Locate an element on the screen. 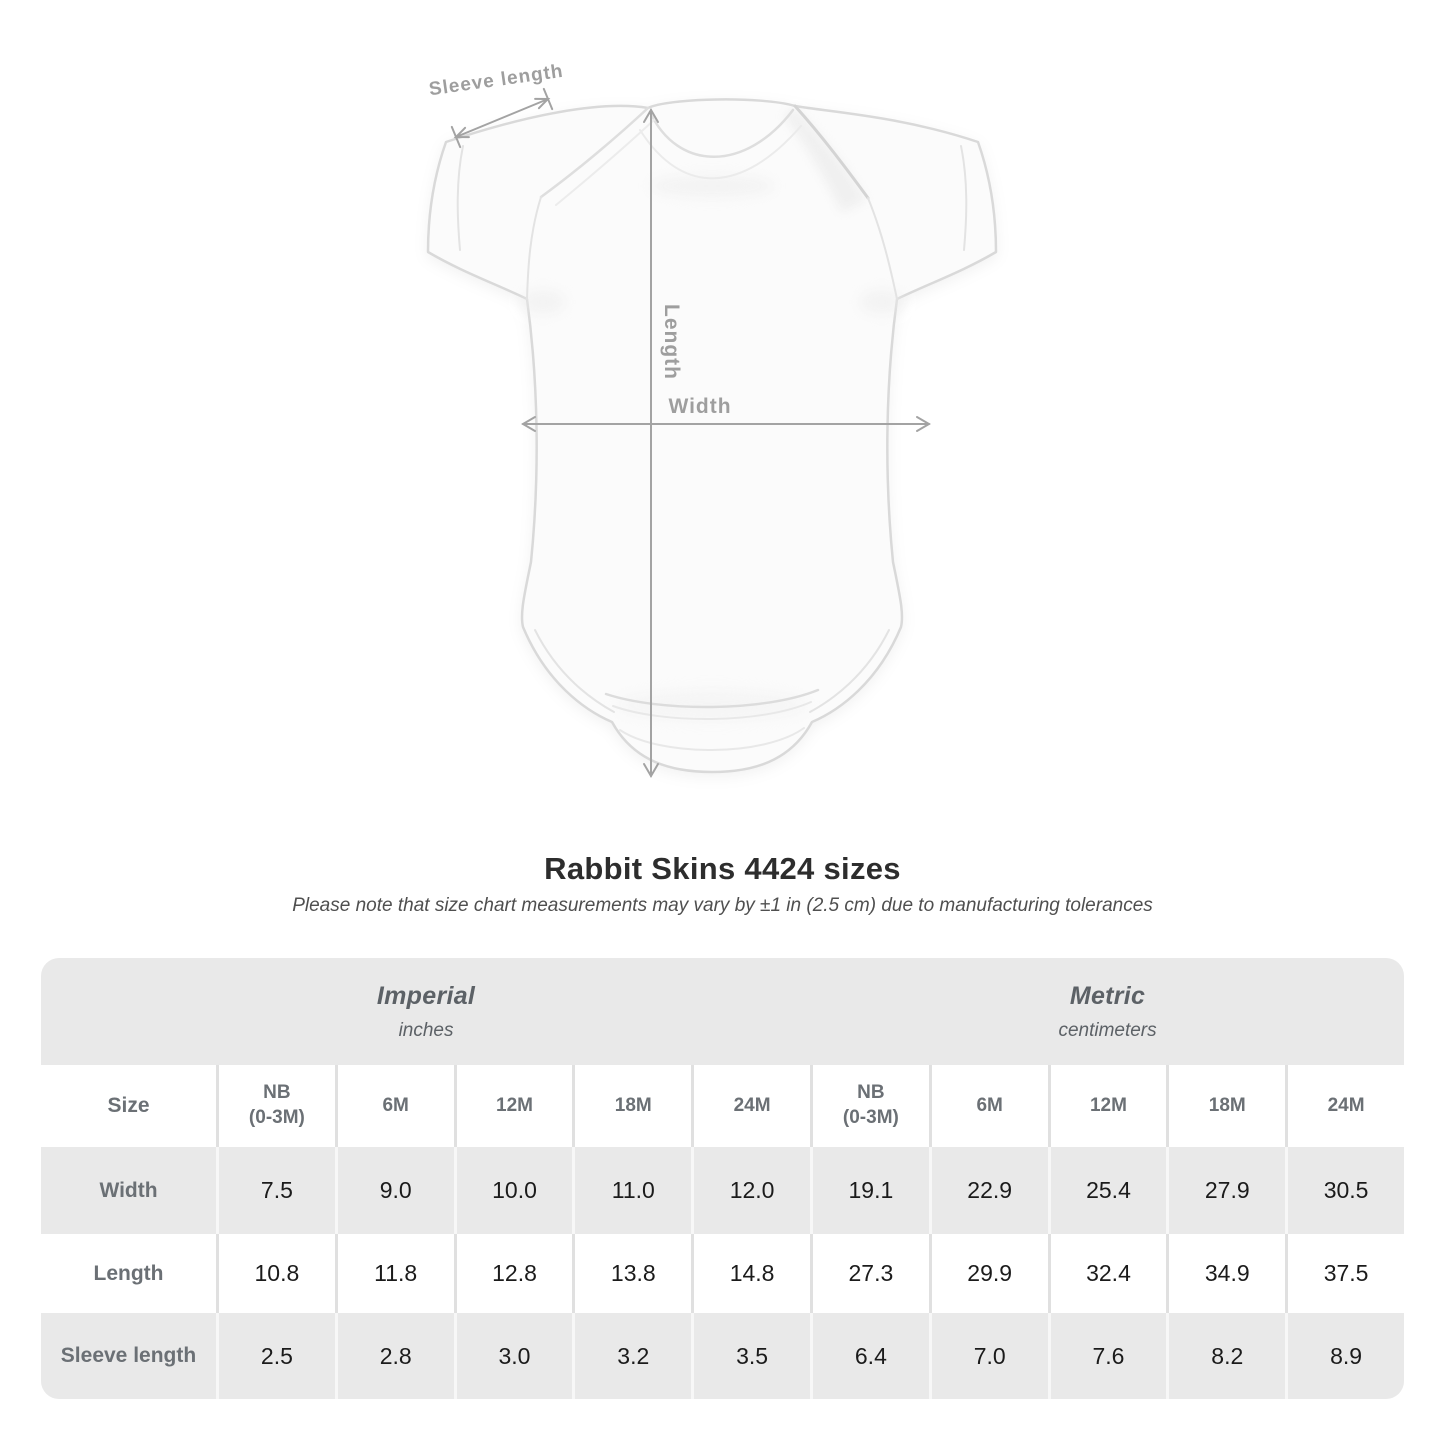  length-value: 10.8 is located at coordinates (277, 1273).